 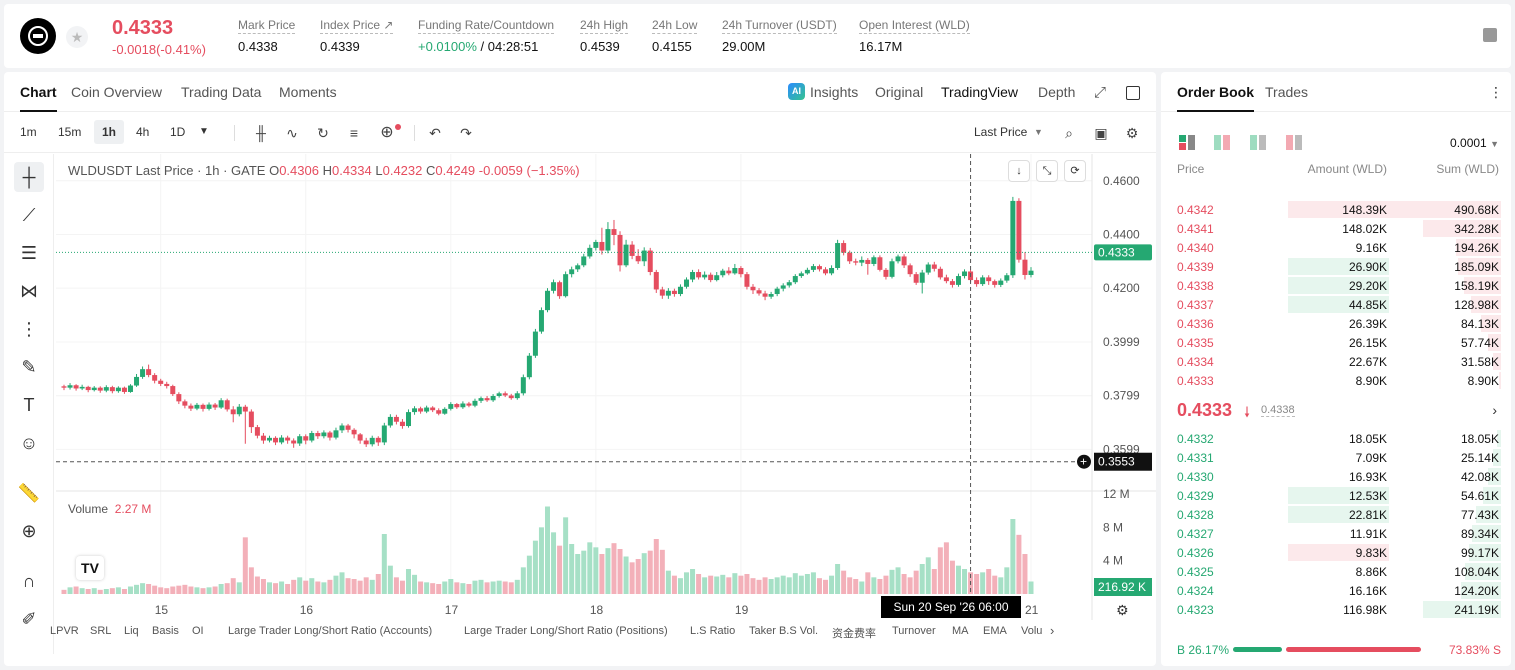 I want to click on trendline-icon: ⟋, so click(x=29, y=215).